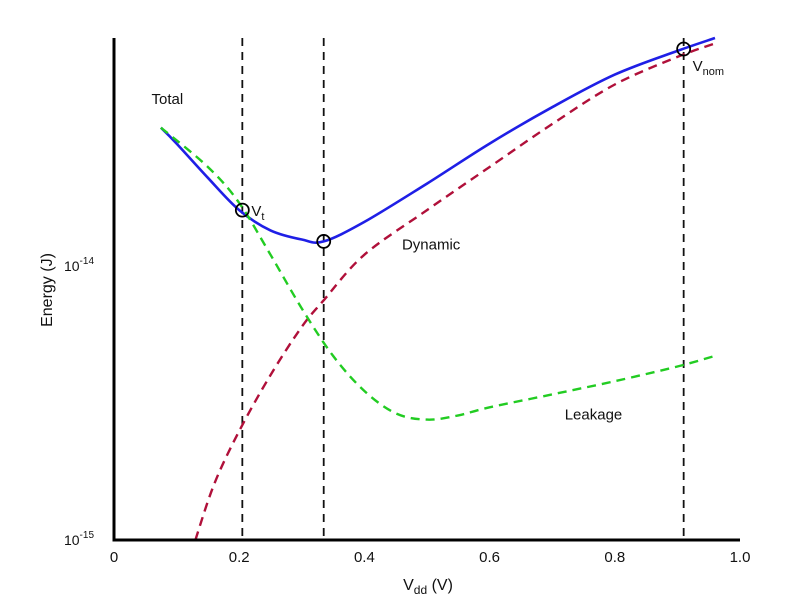 This screenshot has width=800, height=616. Describe the element at coordinates (431, 244) in the screenshot. I see `annotation-dynamic: Dynamic` at that location.